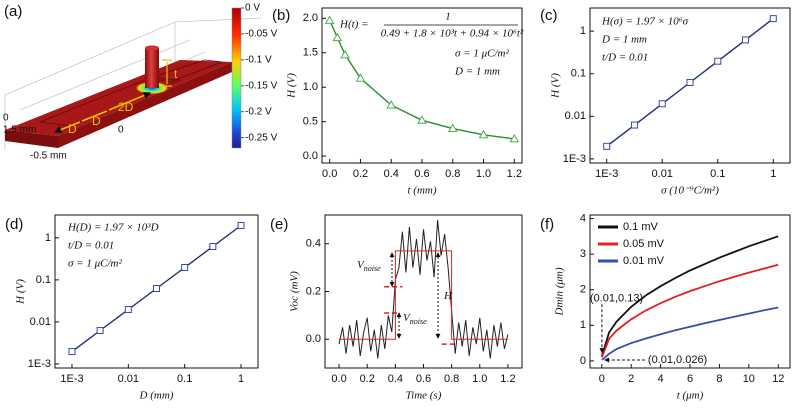  What do you see at coordinates (310, 156) in the screenshot?
I see `y-tick-label: 0.0` at bounding box center [310, 156].